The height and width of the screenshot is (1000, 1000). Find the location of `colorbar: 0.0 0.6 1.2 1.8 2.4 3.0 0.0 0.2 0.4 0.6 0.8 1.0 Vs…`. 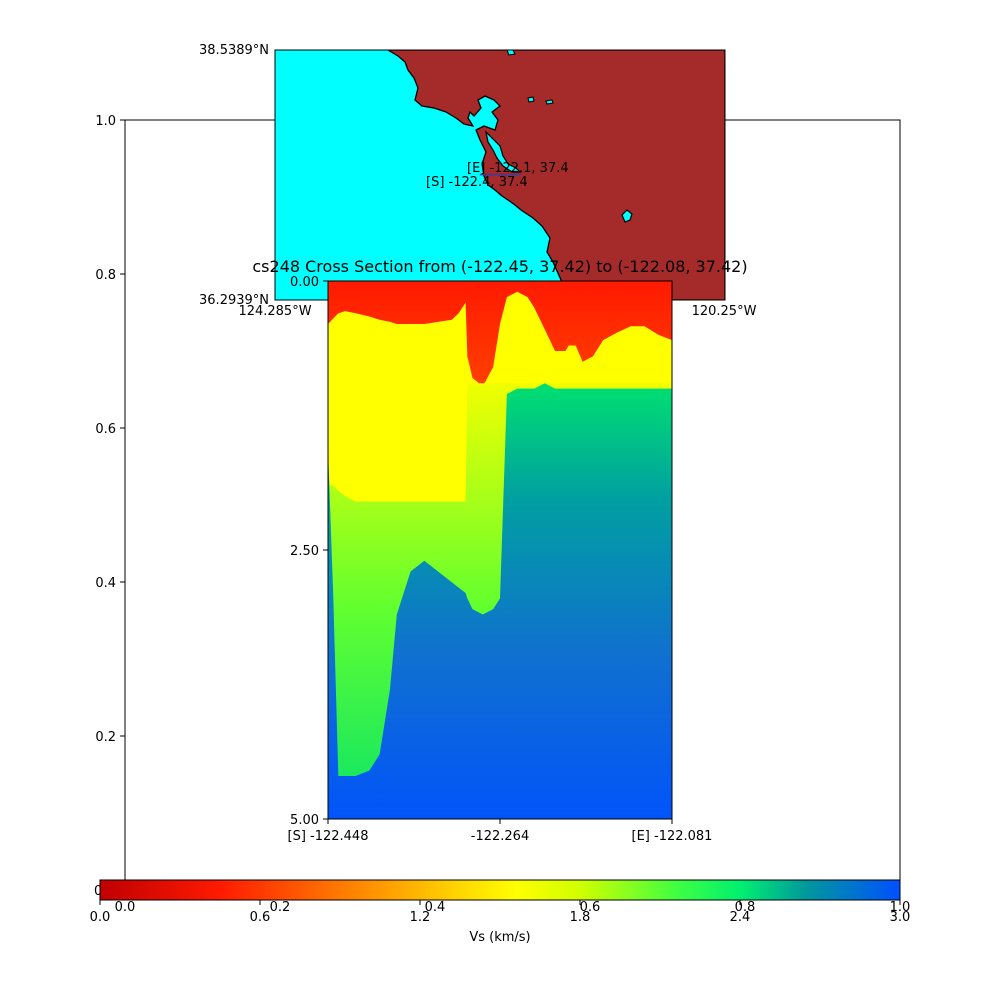

colorbar: 0.0 0.6 1.2 1.8 2.4 3.0 0.0 0.2 0.4 0.6 0.8 1.0 Vs… is located at coordinates (500, 912).